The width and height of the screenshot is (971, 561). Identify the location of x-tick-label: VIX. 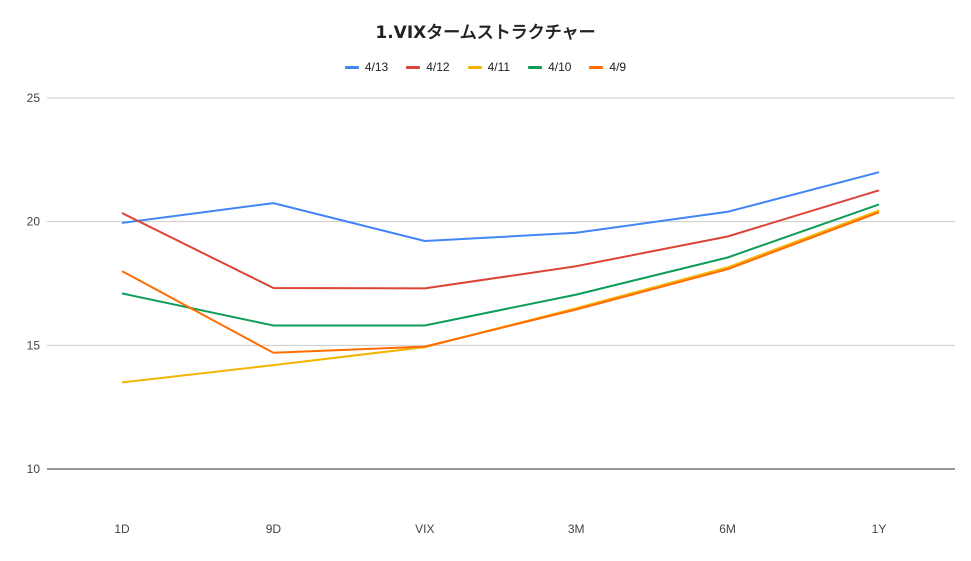
(424, 529).